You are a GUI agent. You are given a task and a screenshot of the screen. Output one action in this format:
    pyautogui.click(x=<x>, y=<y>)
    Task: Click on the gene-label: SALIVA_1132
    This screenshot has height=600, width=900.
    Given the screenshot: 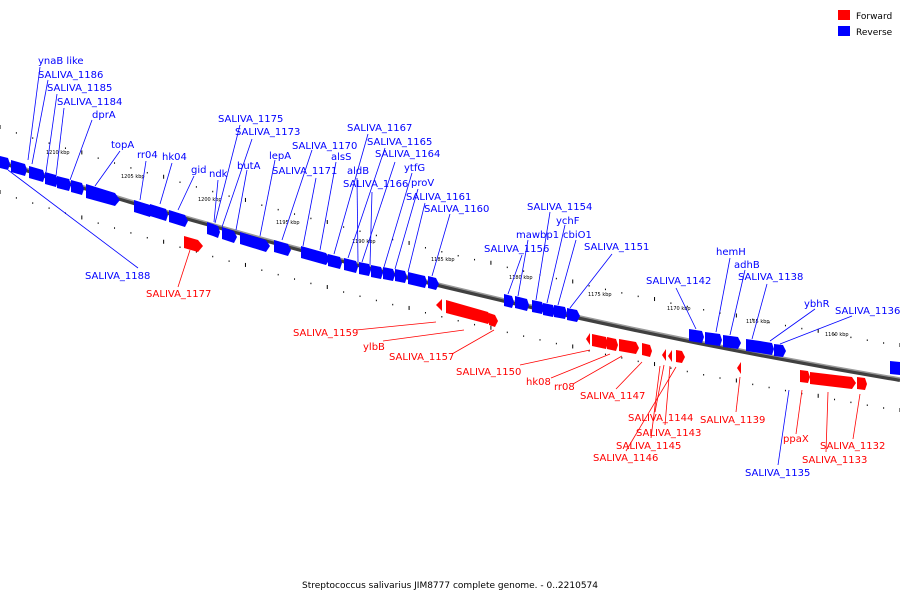 What is the action you would take?
    pyautogui.click(x=852, y=446)
    